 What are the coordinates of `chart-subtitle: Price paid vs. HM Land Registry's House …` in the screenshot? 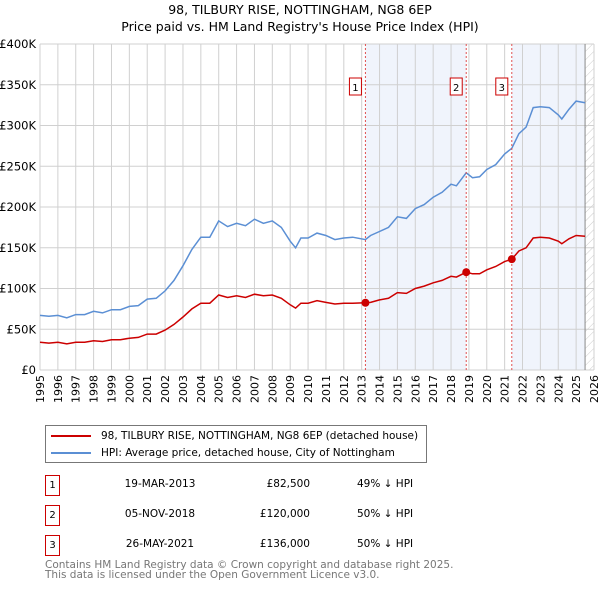 It's located at (300, 26).